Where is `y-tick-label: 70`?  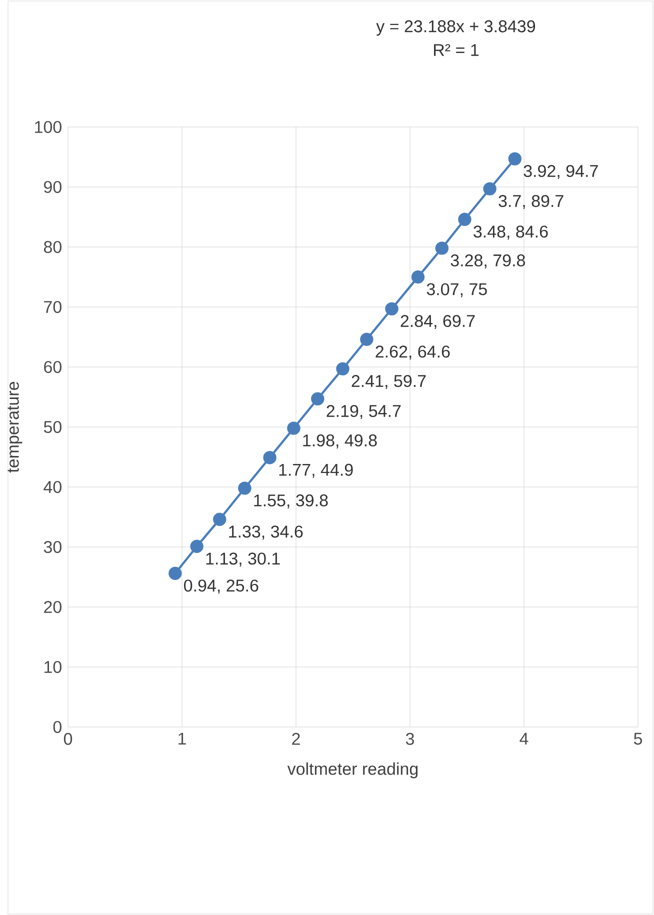 y-tick-label: 70 is located at coordinates (53, 307).